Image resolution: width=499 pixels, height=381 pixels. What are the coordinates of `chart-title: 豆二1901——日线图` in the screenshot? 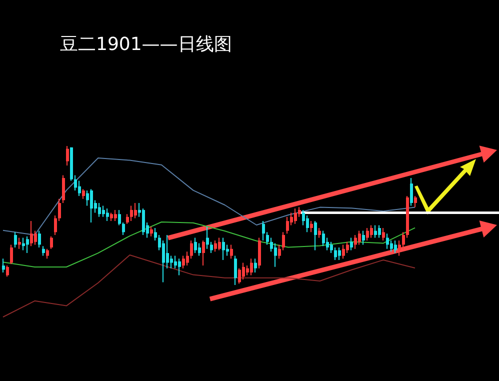 It's located at (146, 44).